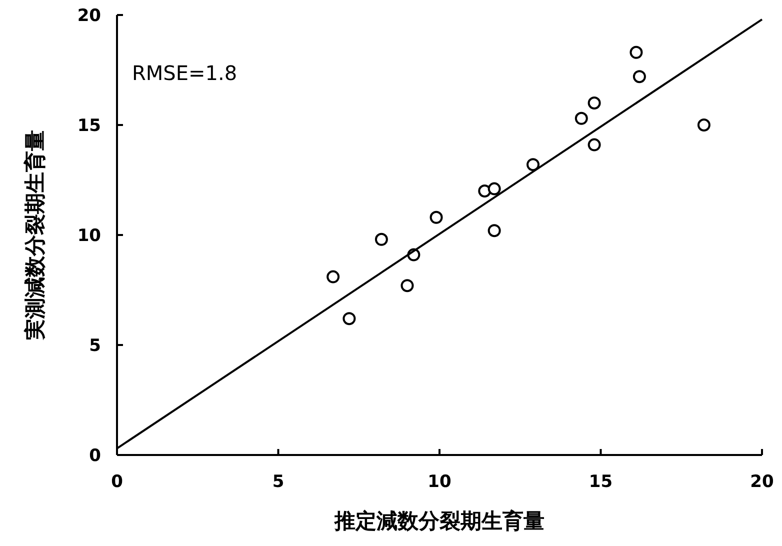  Describe the element at coordinates (600, 482) in the screenshot. I see `x-tick-label: 15` at that location.